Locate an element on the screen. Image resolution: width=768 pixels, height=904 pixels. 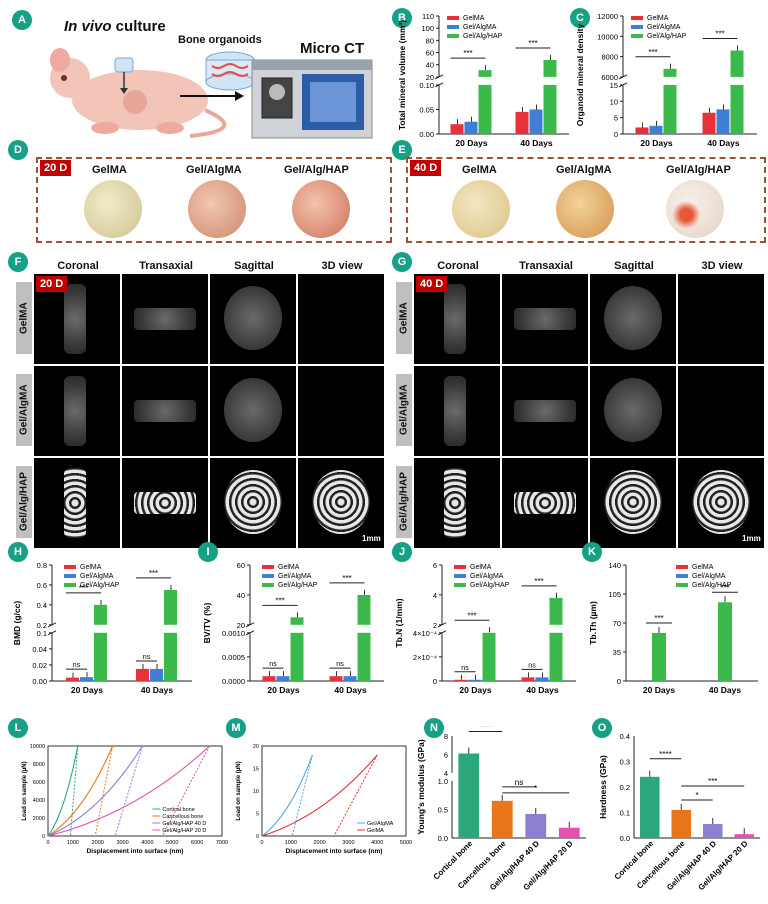
x-tick-label: 7000 is located at coordinates (222, 843).